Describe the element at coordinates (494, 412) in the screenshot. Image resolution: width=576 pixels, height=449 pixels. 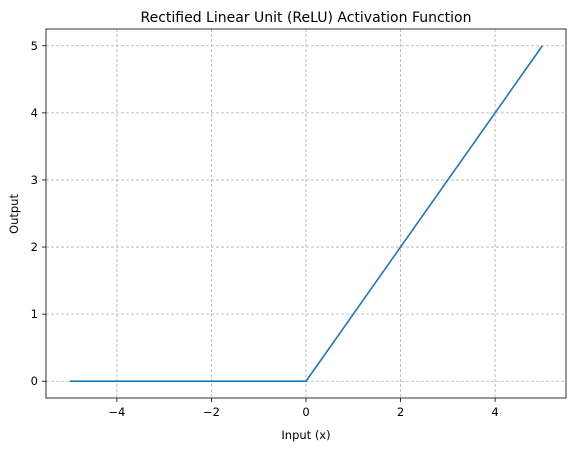
I see `x-tick-label: 4` at that location.